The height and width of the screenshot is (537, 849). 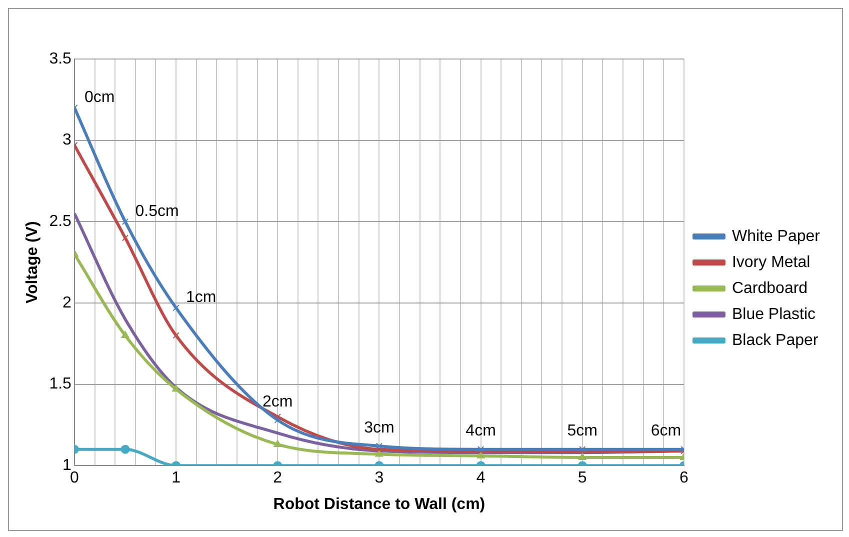 What do you see at coordinates (379, 427) in the screenshot?
I see `annotation: 3cm` at bounding box center [379, 427].